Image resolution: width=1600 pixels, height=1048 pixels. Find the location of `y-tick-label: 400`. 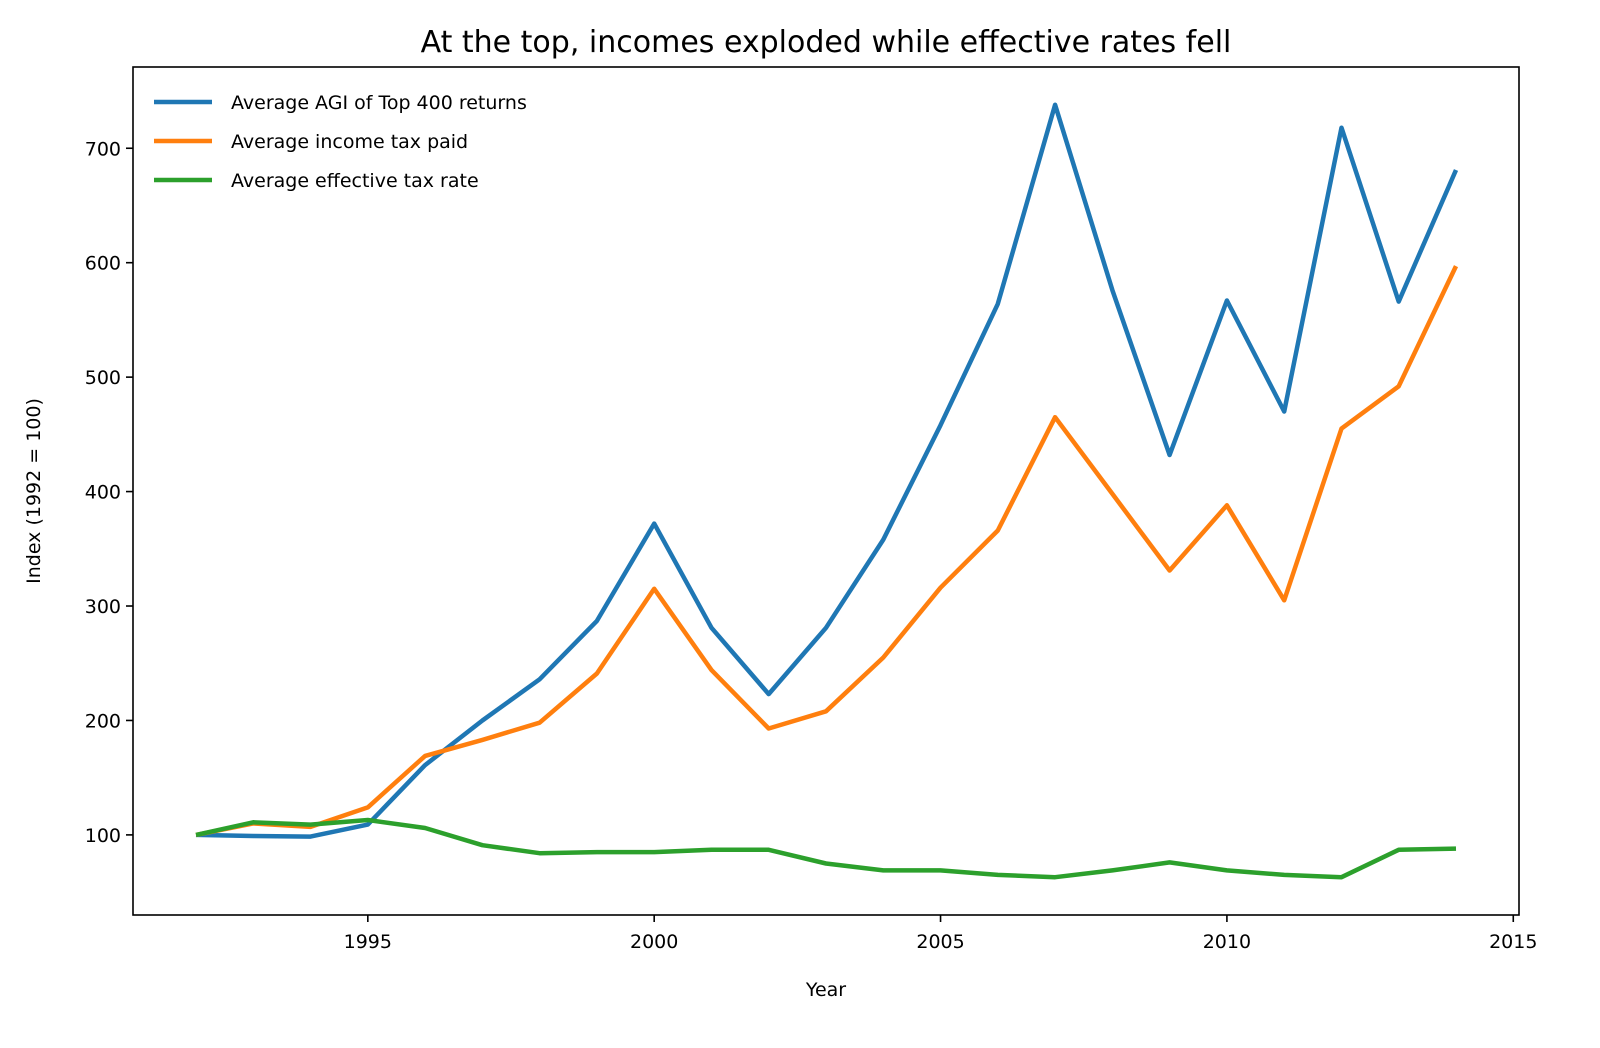

y-tick-label: 400 is located at coordinates (103, 493).